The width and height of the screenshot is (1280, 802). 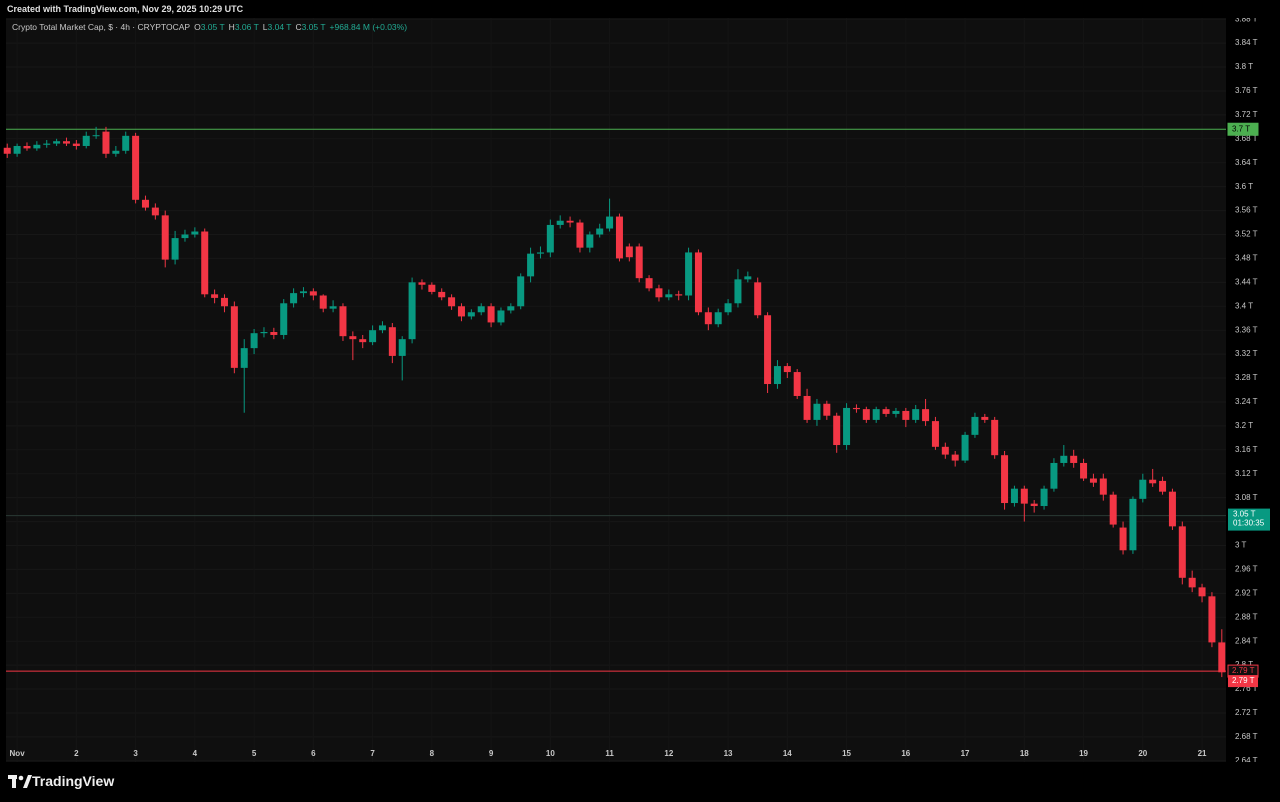 What do you see at coordinates (1246, 616) in the screenshot?
I see `y-tick-label: 2.88 T` at bounding box center [1246, 616].